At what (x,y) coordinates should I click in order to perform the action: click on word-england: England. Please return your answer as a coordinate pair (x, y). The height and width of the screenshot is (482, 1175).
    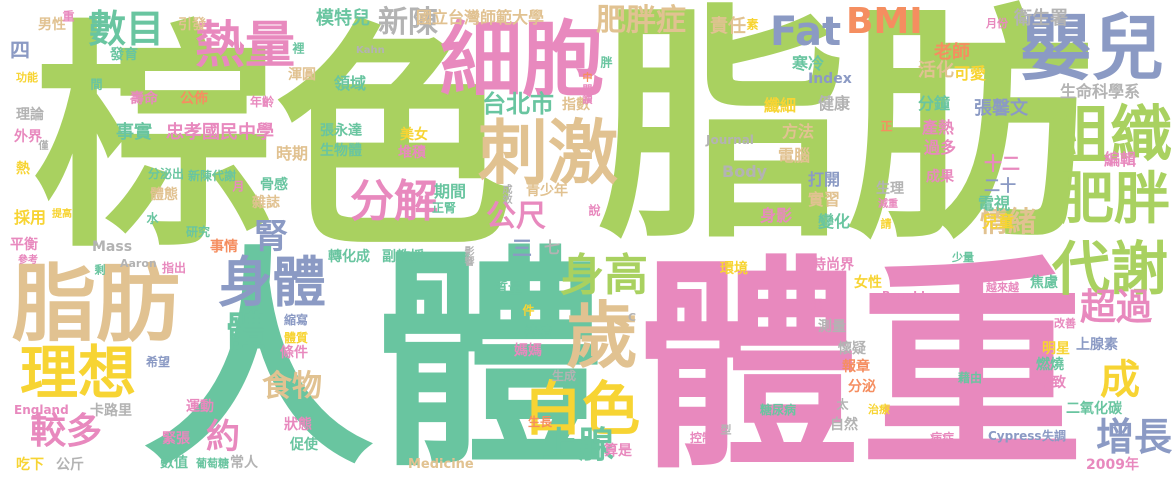
    Looking at the image, I should click on (41, 410).